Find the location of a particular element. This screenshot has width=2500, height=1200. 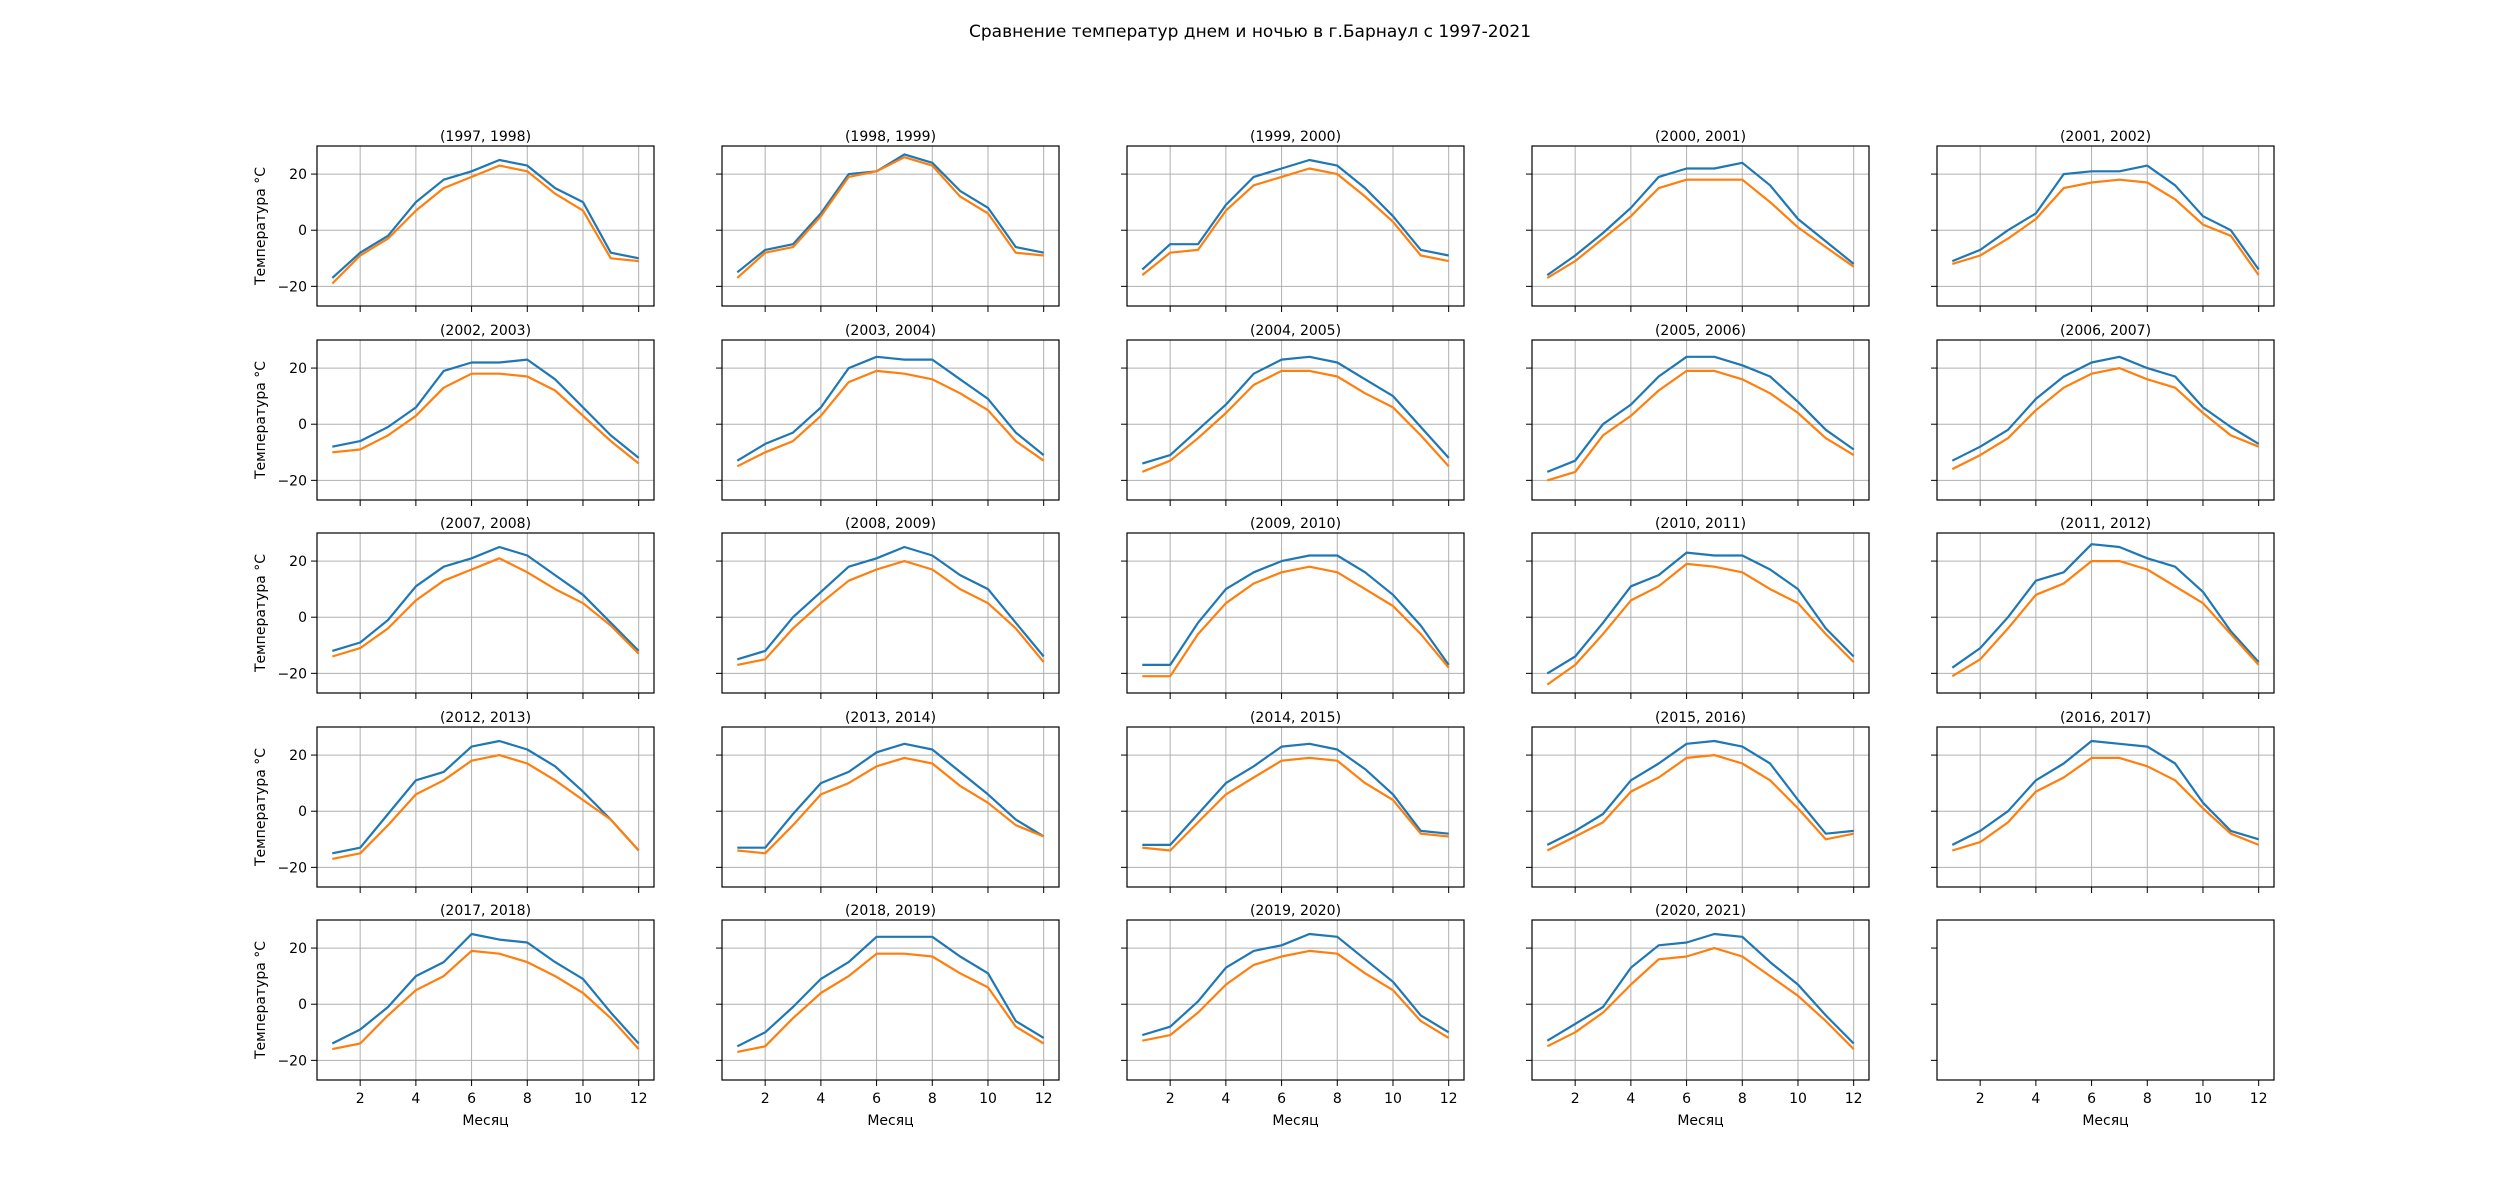

subplot: (1997, 1998) −20 0 20 Температура °C is located at coordinates (454, 220).